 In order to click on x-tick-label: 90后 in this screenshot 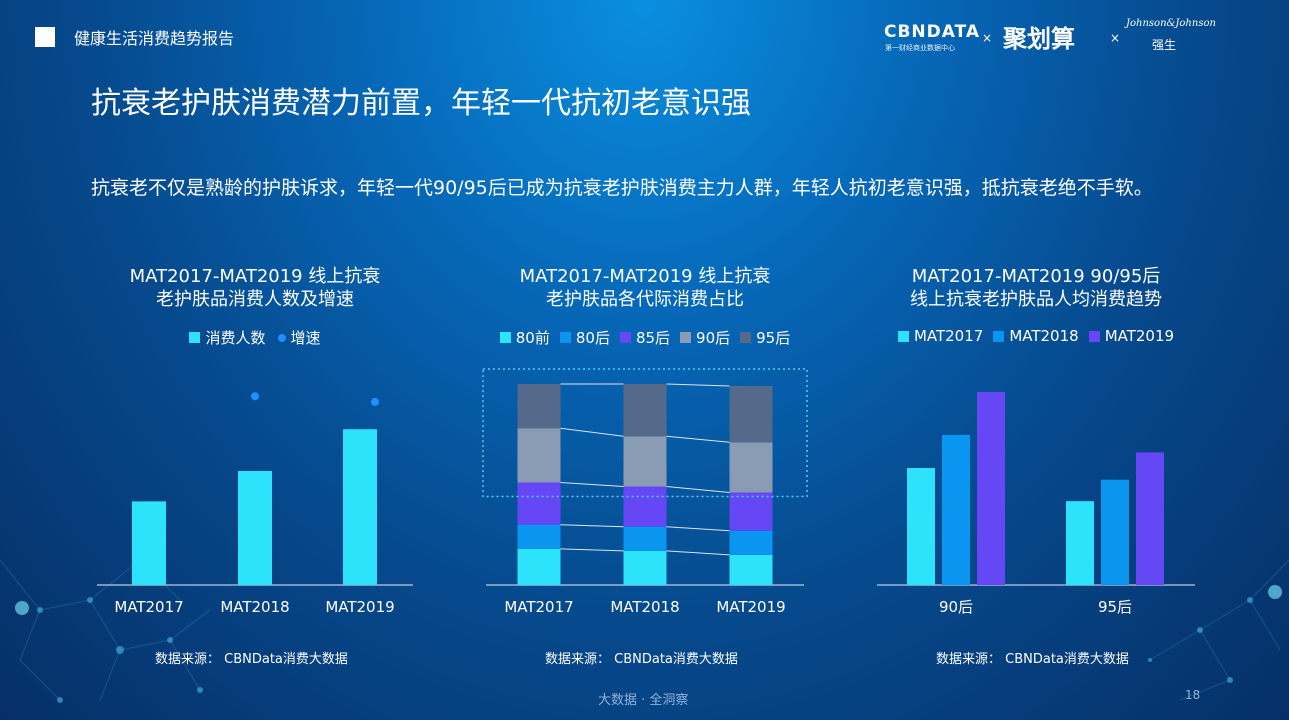, I will do `click(956, 607)`.